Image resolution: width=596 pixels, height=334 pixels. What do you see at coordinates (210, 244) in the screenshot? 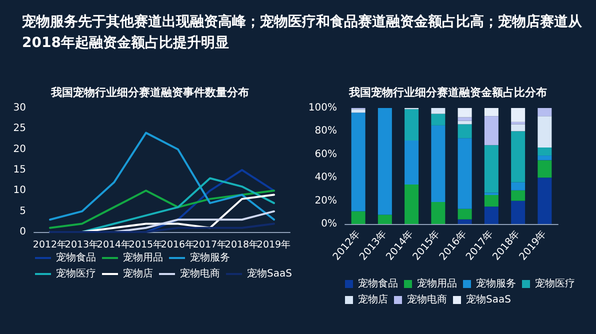
I see `x-tick-label: 2017年` at bounding box center [210, 244].